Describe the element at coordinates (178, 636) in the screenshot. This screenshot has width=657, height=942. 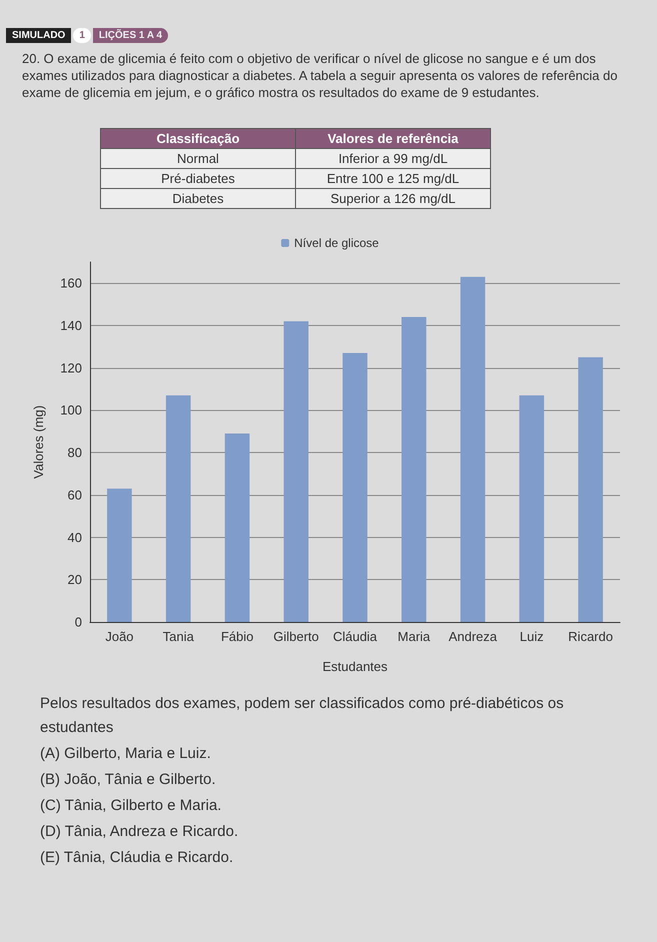
I see `x-tick-label: Tania` at that location.